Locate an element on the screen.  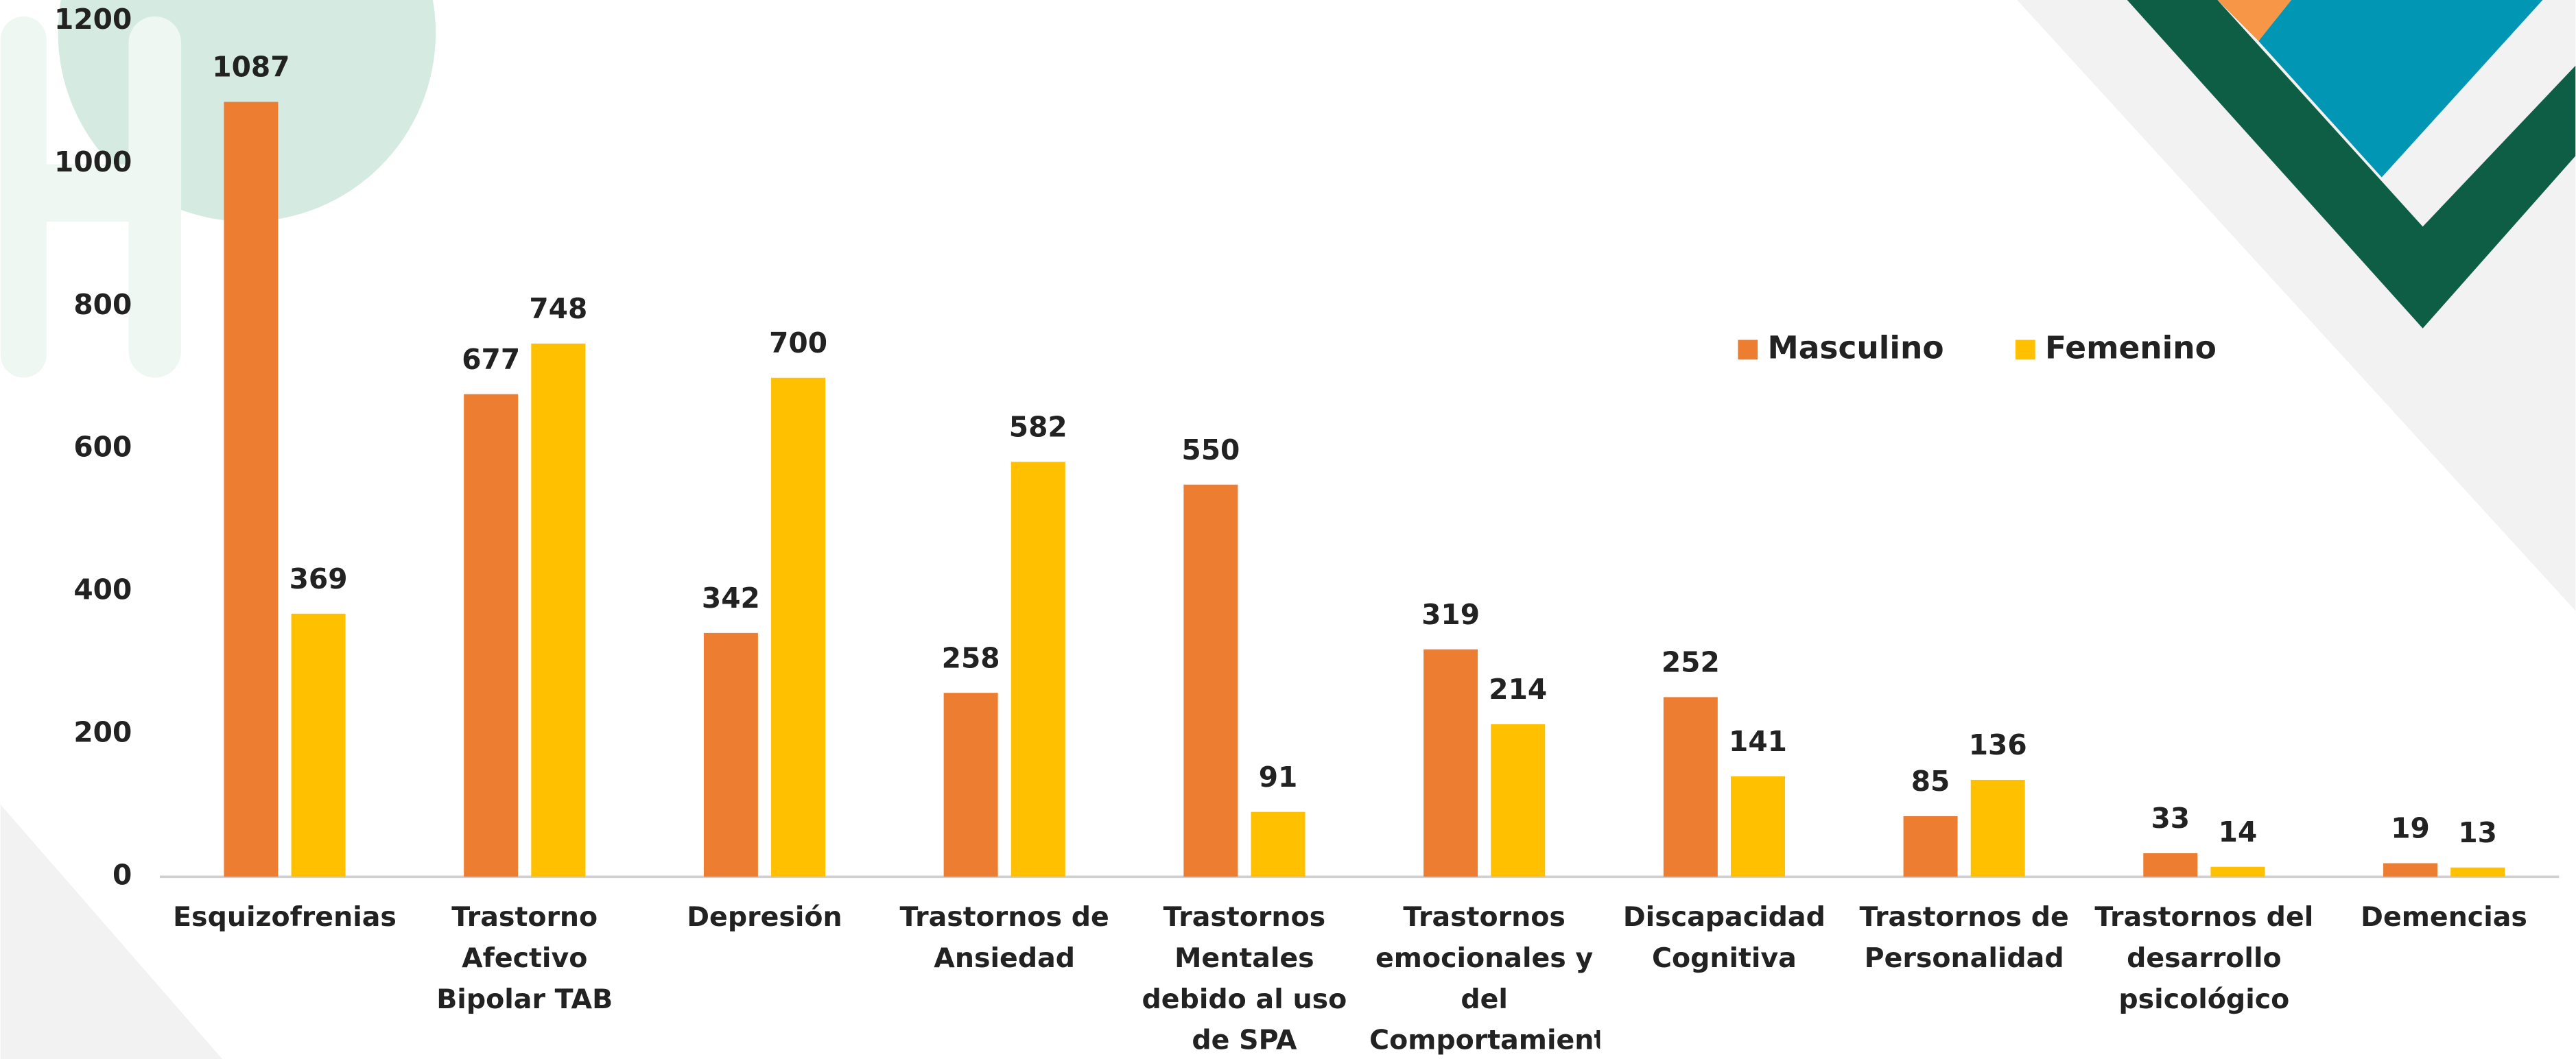
x-tick-label-box: Trastornos de Personalidad is located at coordinates (1964, 937).